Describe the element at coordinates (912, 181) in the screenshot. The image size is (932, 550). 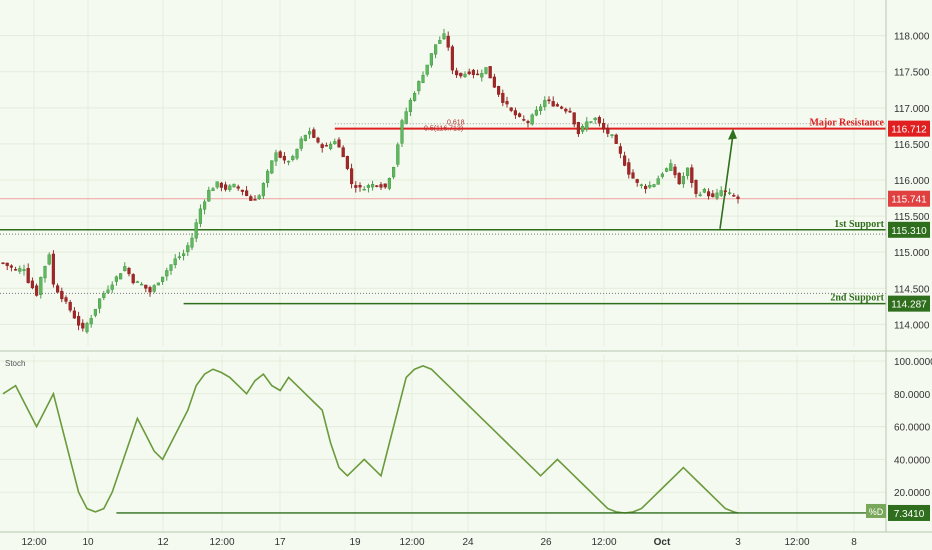
I see `price-tick-label: 116.000` at that location.